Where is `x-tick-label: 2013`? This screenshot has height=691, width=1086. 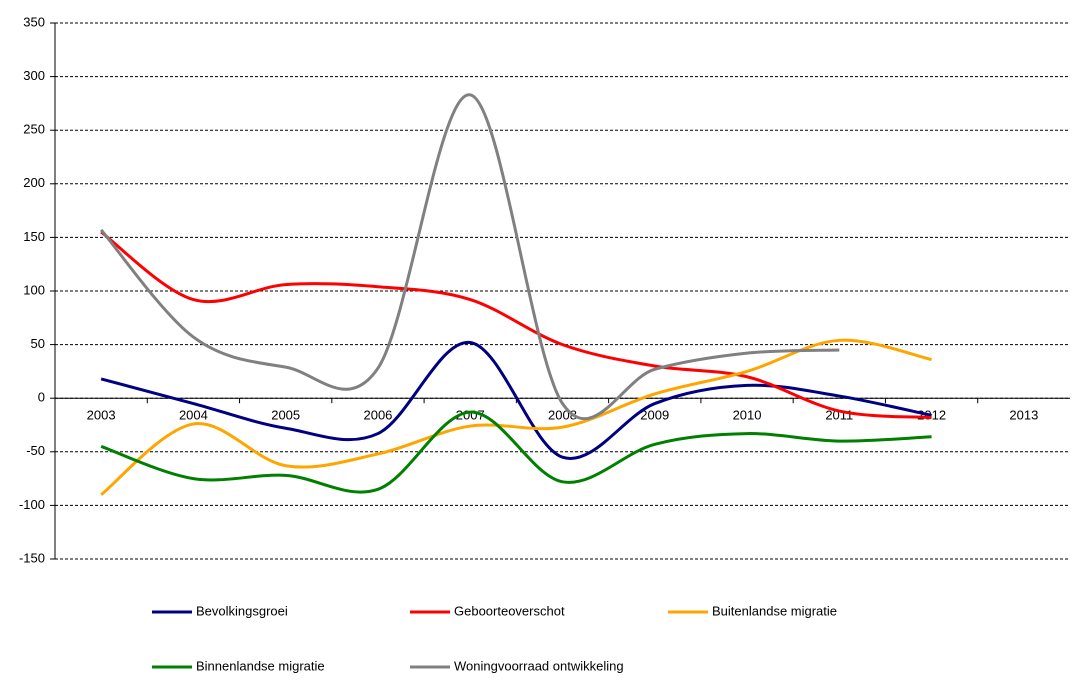 x-tick-label: 2013 is located at coordinates (1023, 415).